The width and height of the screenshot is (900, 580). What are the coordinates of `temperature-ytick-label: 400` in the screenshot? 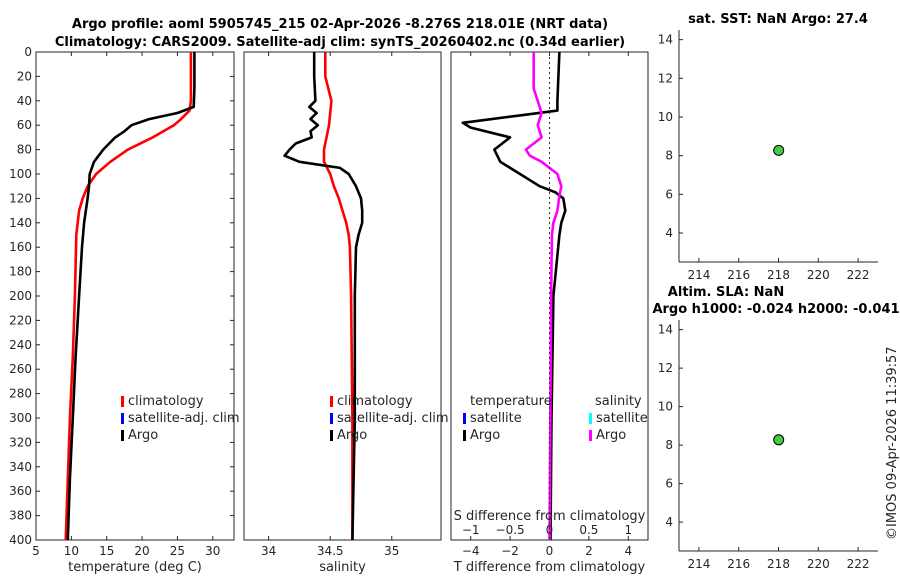 It's located at (20, 540).